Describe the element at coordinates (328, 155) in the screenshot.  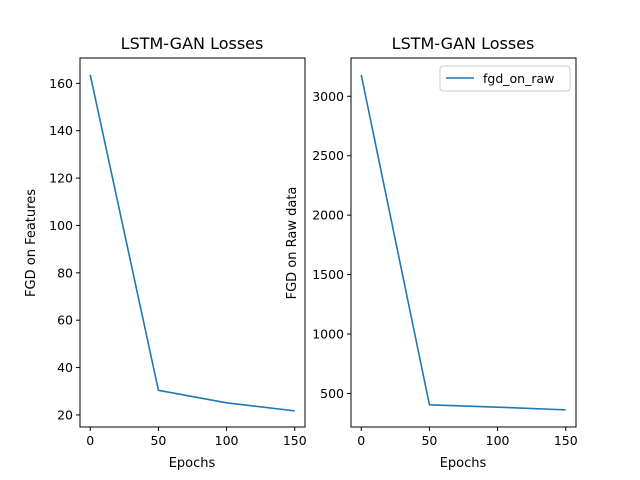
I see `y-tick-label: 2500` at that location.